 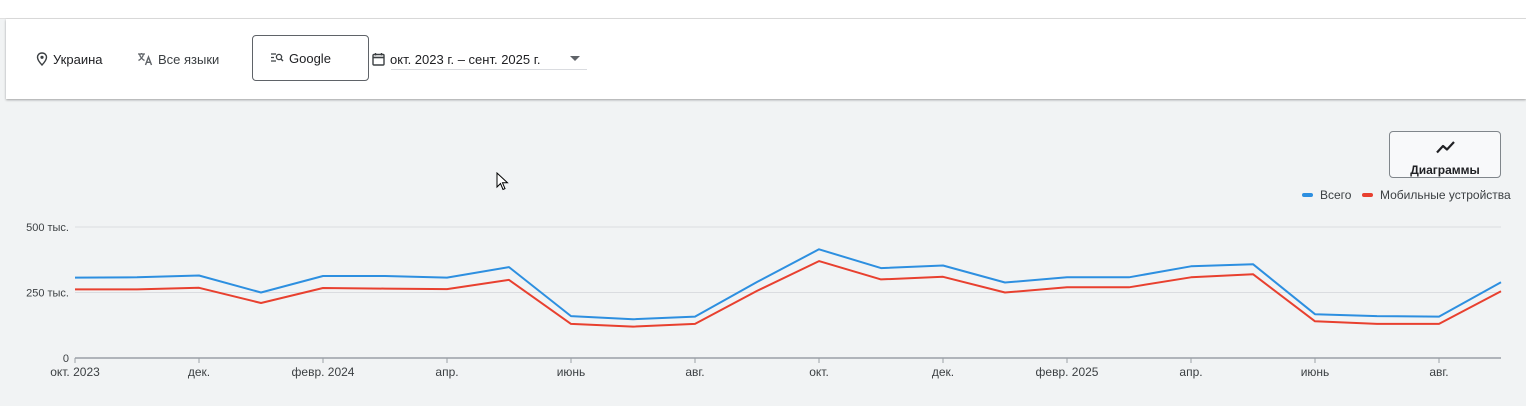 I want to click on charts-button: Диаграммы, so click(x=1445, y=154).